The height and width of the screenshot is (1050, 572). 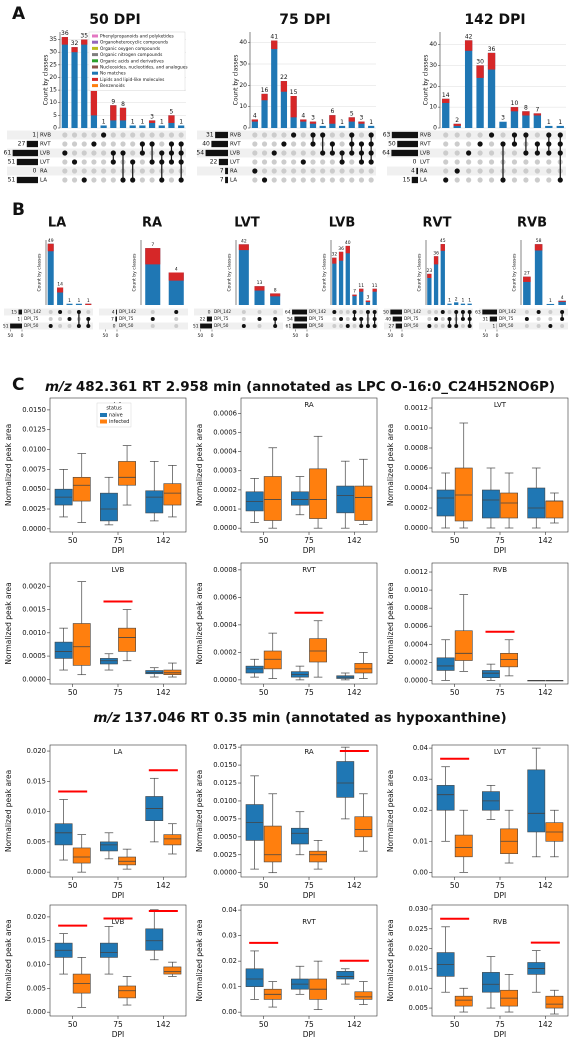 What do you see at coordinates (19, 14) in the screenshot?
I see `panel-label: A` at bounding box center [19, 14].